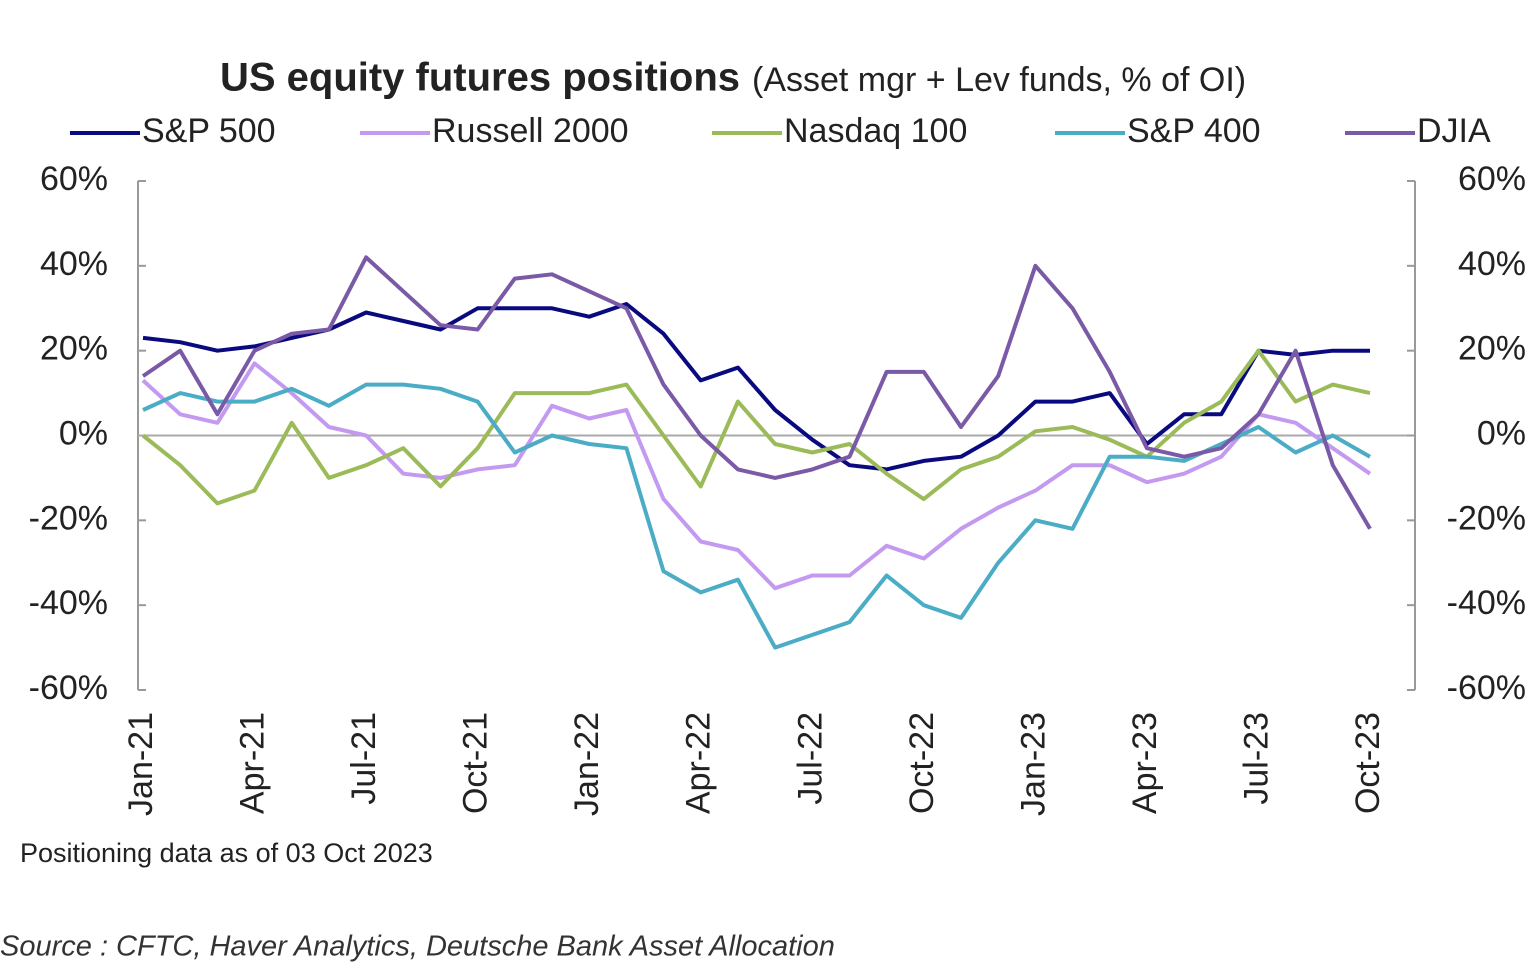 This screenshot has height=980, width=1536. Describe the element at coordinates (699, 763) in the screenshot. I see `x-tick-label: Apr-22` at that location.